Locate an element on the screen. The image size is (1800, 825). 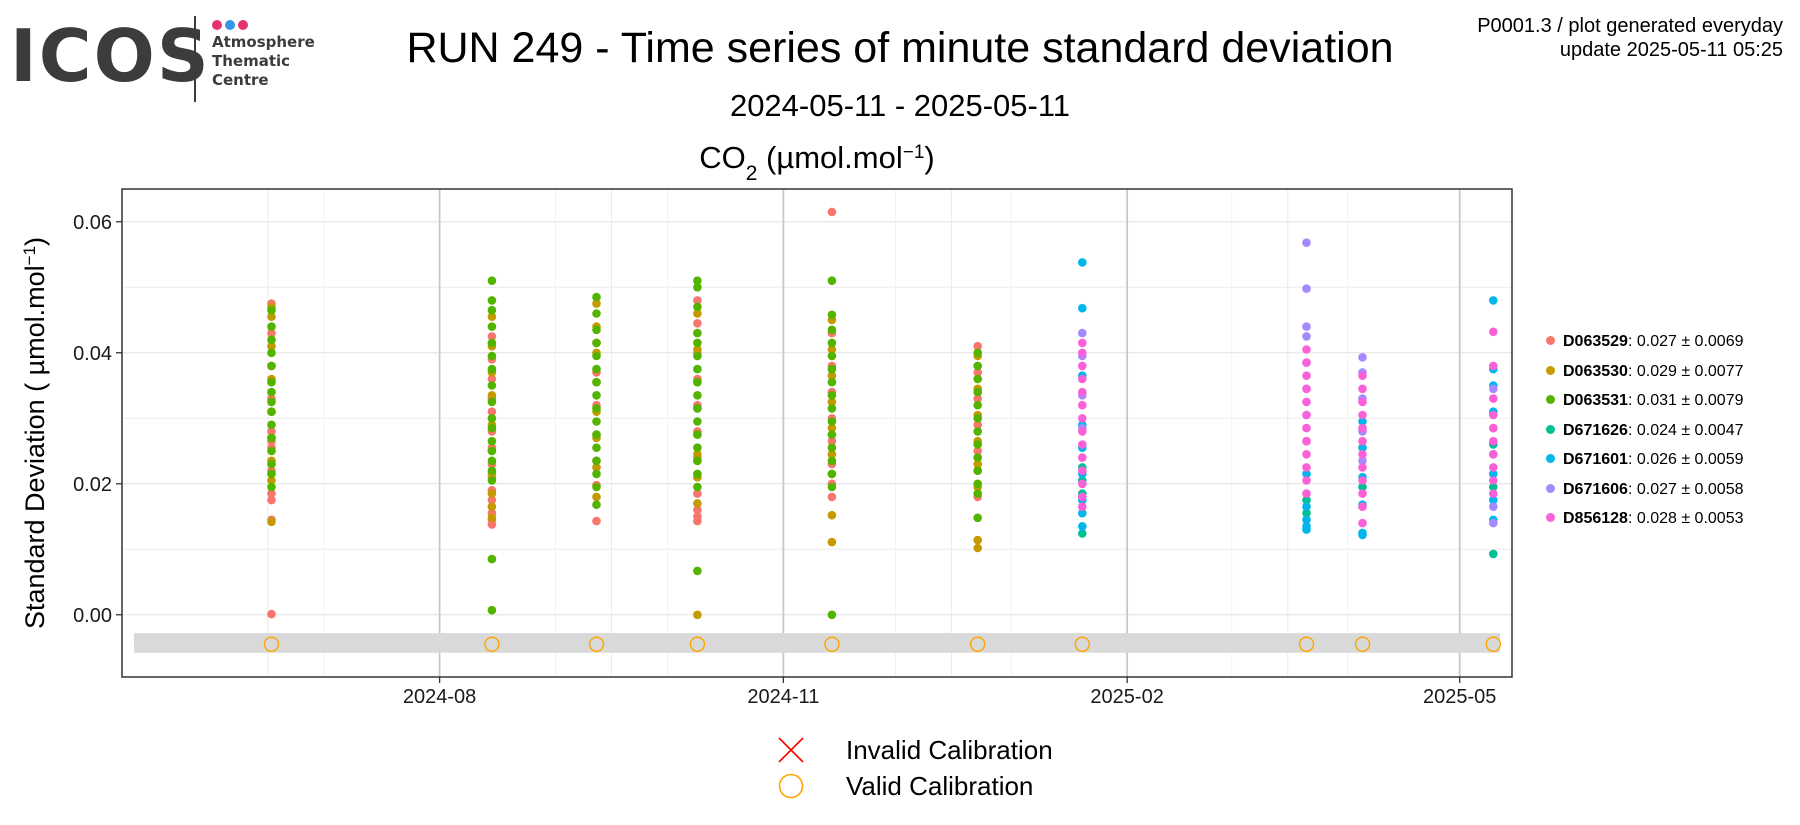
legend-series-stats: : 0.026 ± 0.0059 is located at coordinates (1685, 459).